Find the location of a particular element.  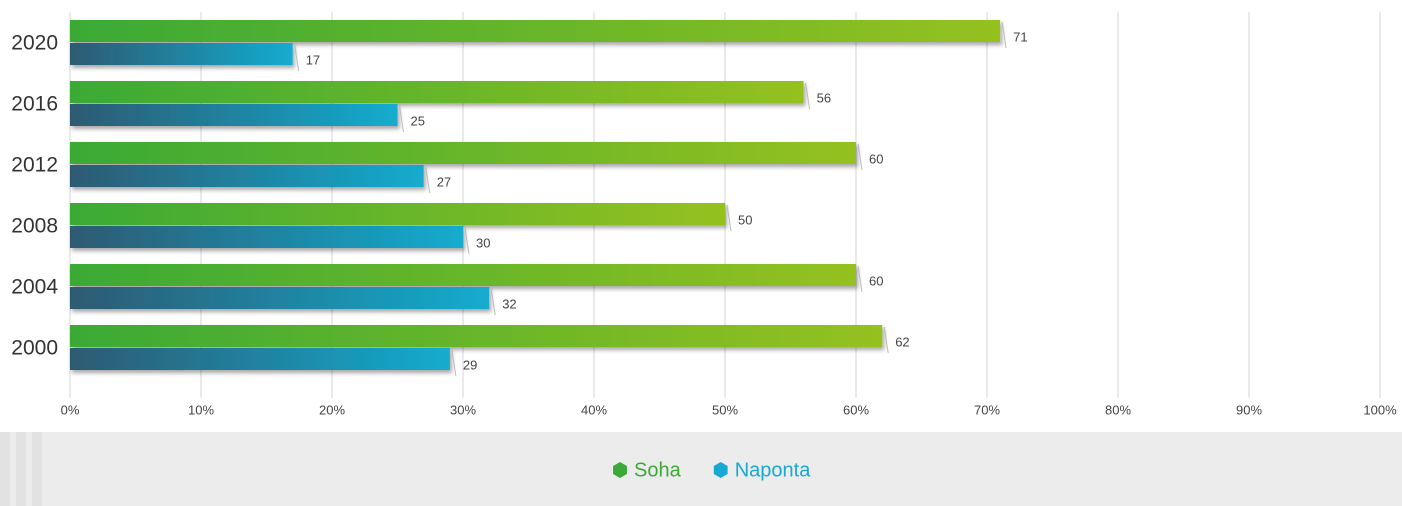

value-label: 71 is located at coordinates (1020, 36).